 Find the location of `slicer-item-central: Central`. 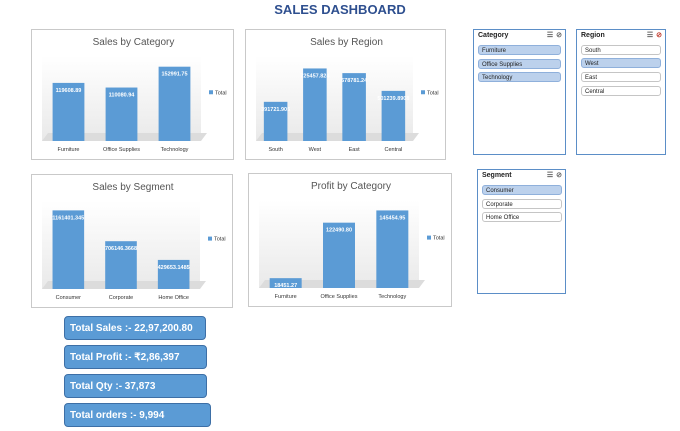

slicer-item-central: Central is located at coordinates (621, 91).